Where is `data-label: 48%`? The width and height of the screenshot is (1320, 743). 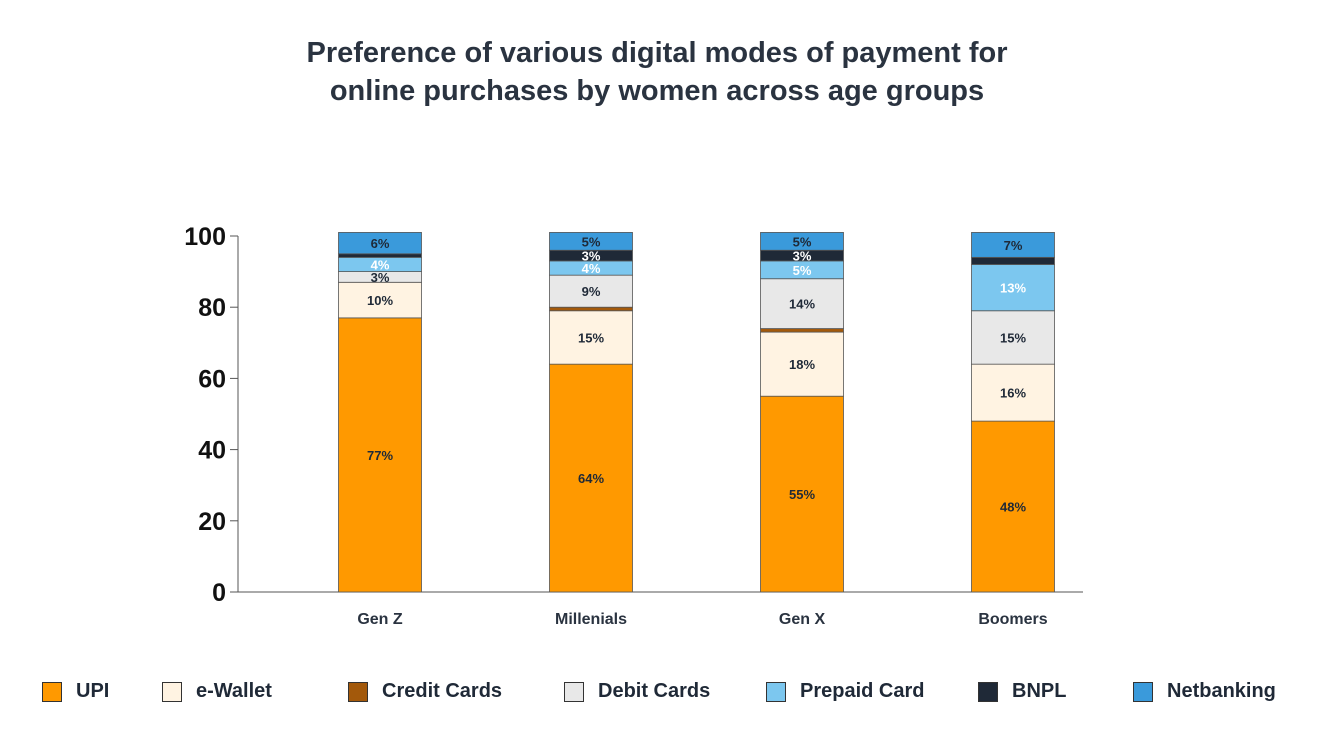 data-label: 48% is located at coordinates (1013, 507).